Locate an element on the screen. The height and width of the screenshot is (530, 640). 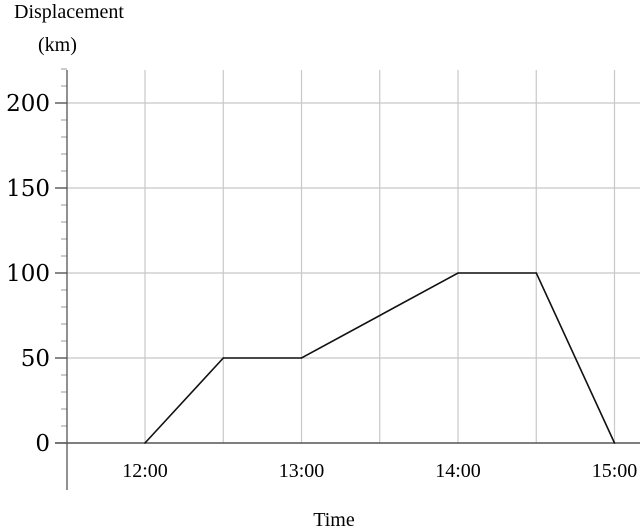
y-tick-label: 0 is located at coordinates (42, 444).